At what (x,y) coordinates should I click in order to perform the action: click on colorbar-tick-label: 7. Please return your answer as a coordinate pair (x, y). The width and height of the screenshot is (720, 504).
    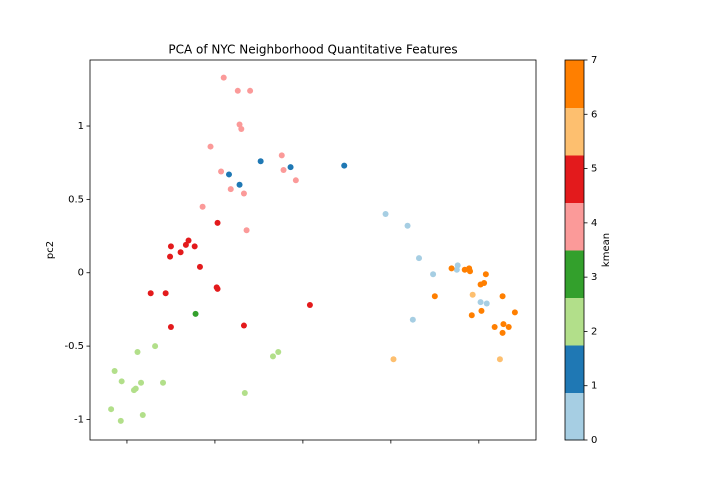
    Looking at the image, I should click on (594, 60).